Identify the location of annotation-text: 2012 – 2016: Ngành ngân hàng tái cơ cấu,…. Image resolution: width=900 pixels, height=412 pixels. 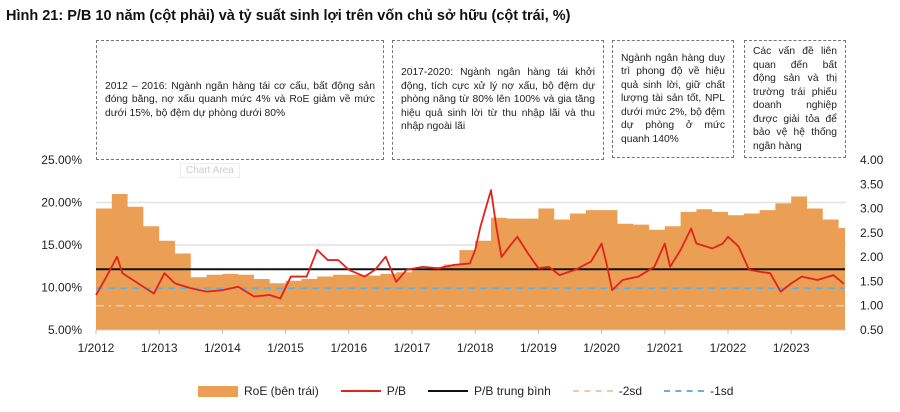
(240, 99).